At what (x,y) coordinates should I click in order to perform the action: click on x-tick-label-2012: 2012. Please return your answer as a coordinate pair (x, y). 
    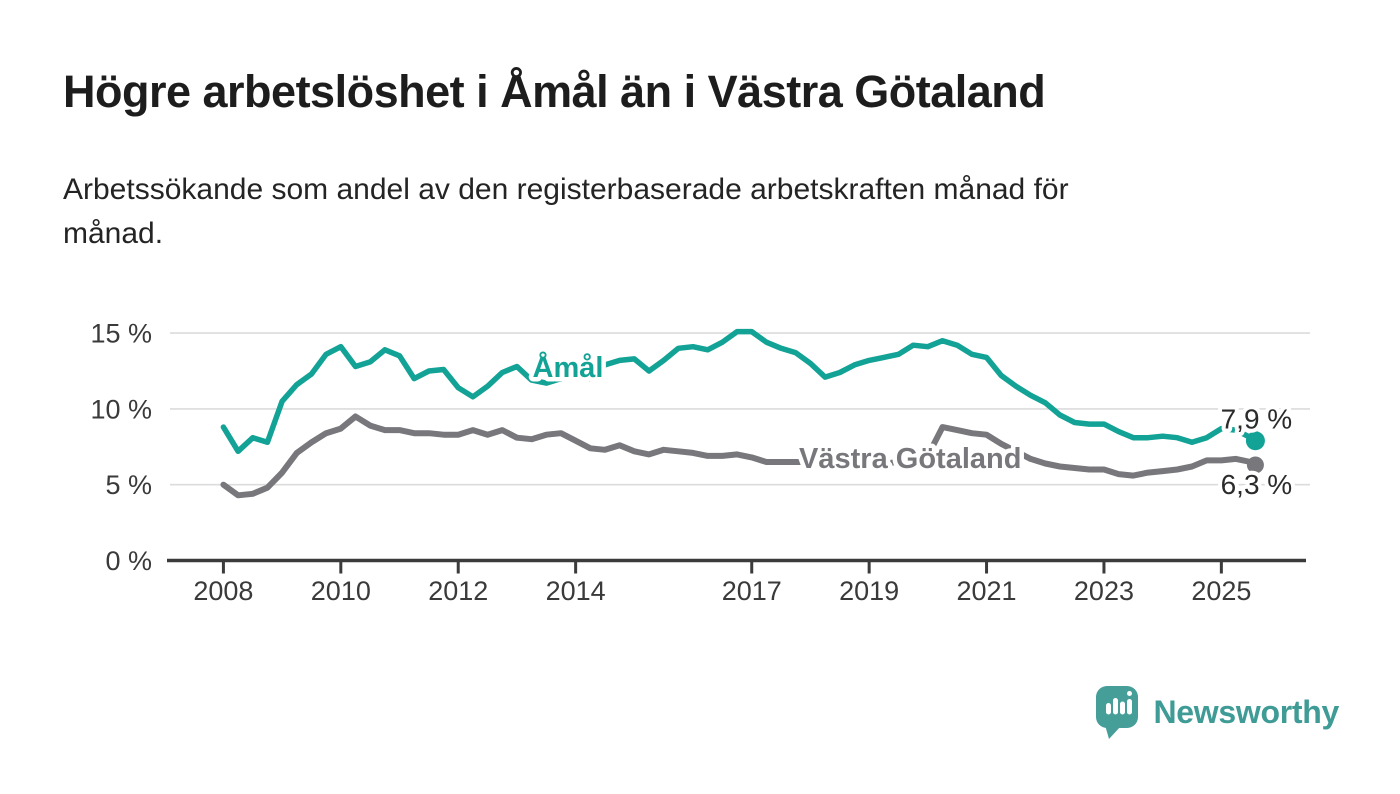
    Looking at the image, I should click on (458, 591).